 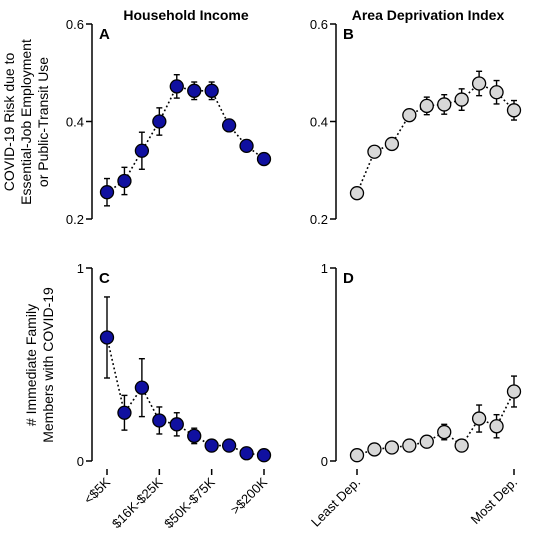 I want to click on panel-a-income-risk: 0.2 0.4 0.6 A, so click(x=169, y=122).